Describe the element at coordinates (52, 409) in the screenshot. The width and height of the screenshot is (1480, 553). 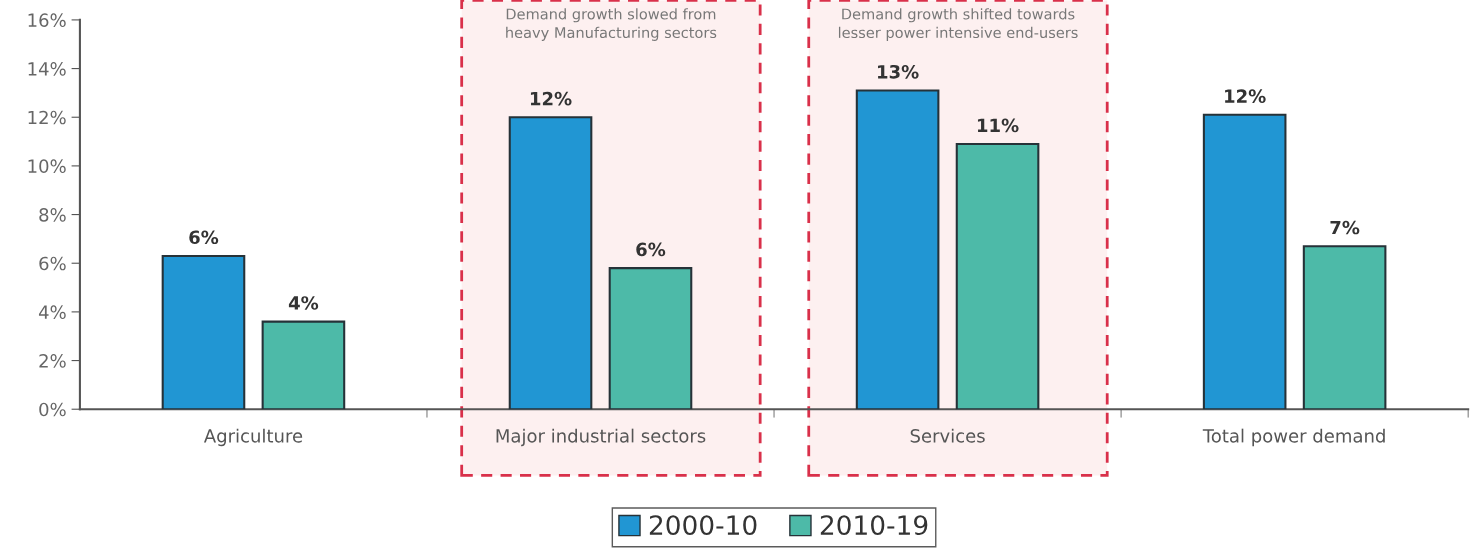
I see `y-tick-label: 0%` at that location.